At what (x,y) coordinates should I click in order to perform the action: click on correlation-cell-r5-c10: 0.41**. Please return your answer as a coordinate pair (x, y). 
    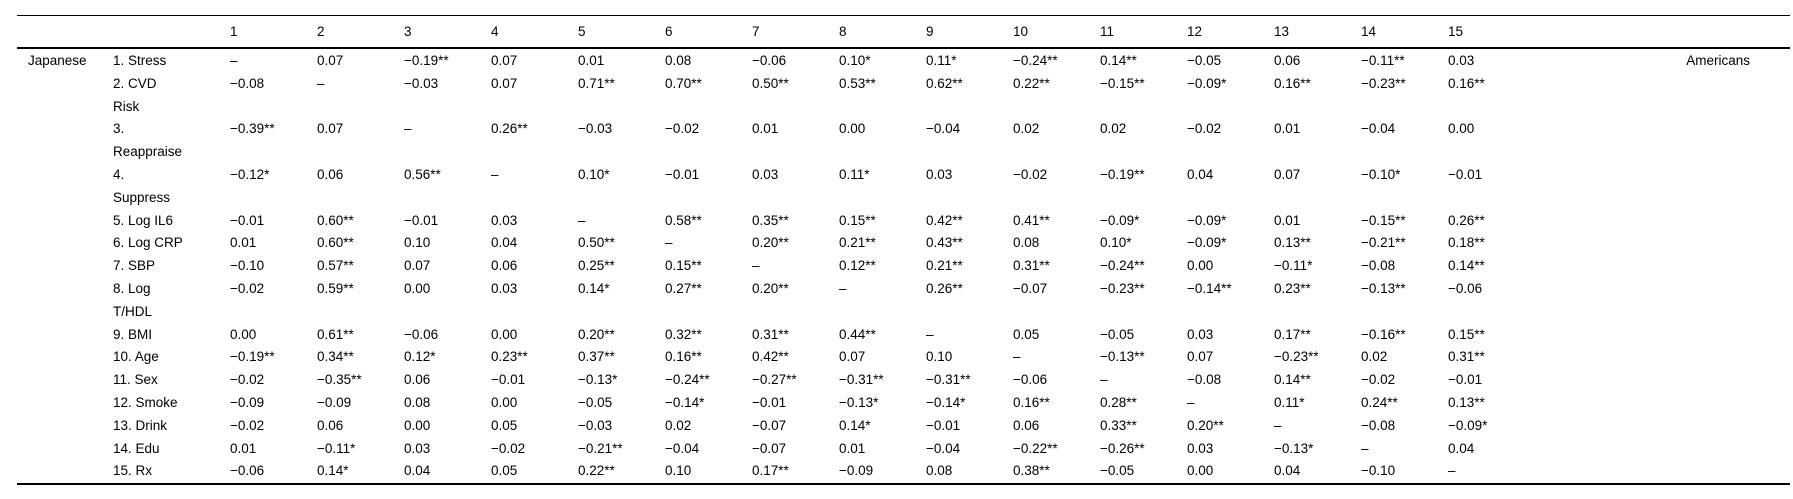
    Looking at the image, I should click on (1031, 220).